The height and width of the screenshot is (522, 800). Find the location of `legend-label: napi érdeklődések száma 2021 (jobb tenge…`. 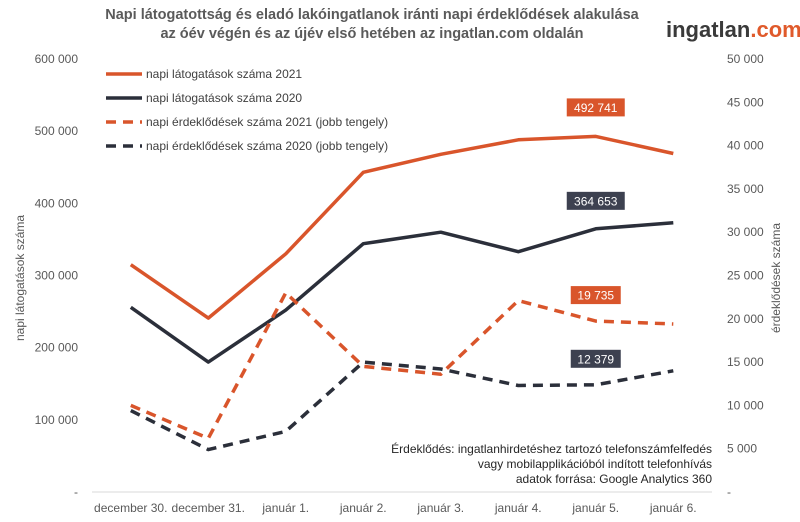

legend-label: napi érdeklődések száma 2021 (jobb tenge… is located at coordinates (267, 122).